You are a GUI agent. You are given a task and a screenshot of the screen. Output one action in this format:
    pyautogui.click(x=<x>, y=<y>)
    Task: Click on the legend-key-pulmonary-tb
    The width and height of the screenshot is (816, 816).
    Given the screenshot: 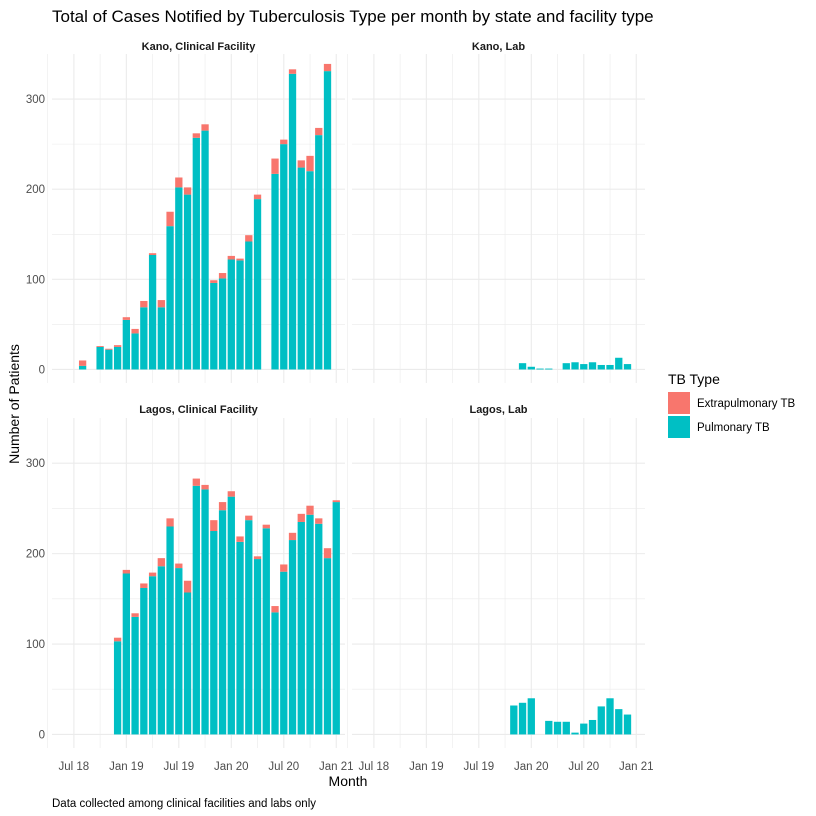 What is the action you would take?
    pyautogui.click(x=679, y=427)
    